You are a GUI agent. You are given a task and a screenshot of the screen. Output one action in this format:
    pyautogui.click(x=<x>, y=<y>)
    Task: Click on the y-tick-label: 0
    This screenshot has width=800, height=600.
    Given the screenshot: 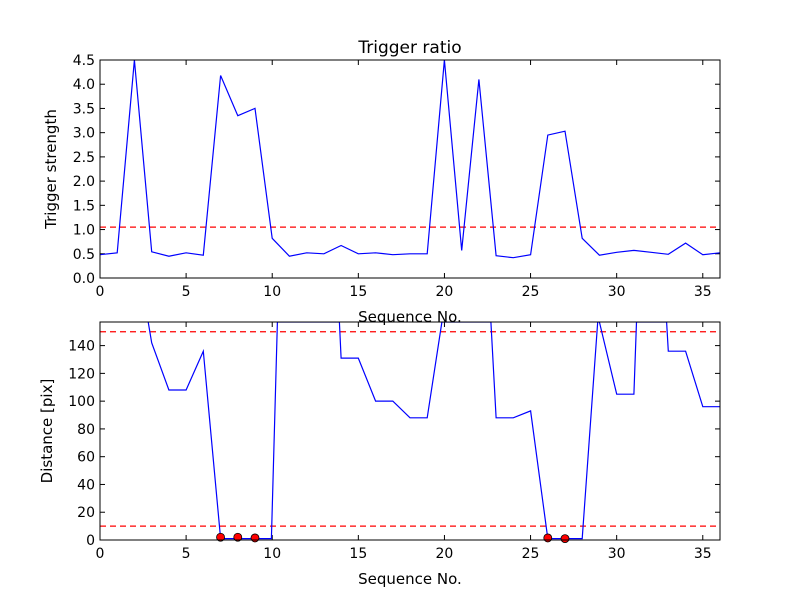 What is the action you would take?
    pyautogui.click(x=90, y=541)
    